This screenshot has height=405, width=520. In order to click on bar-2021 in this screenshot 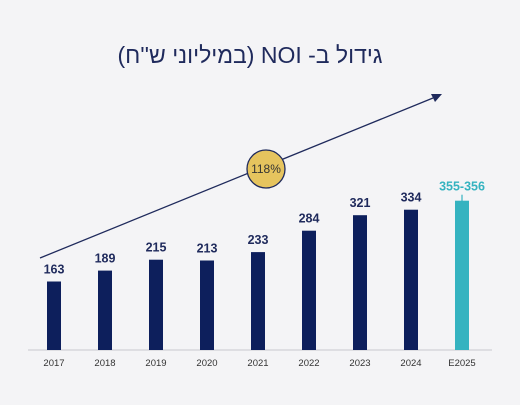, I will do `click(258, 301)`.